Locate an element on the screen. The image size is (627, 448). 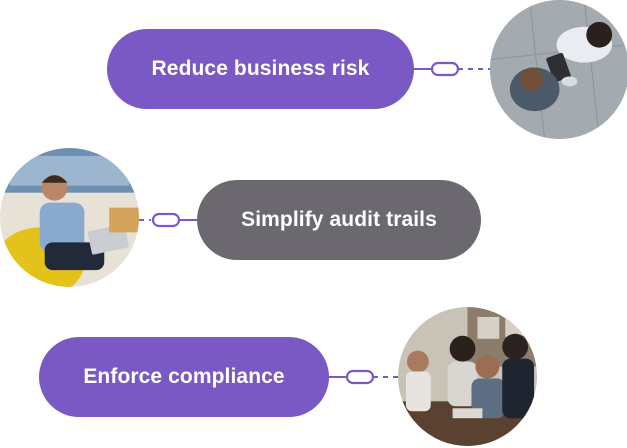
benefit-label: Simplify audit trails is located at coordinates (339, 219).